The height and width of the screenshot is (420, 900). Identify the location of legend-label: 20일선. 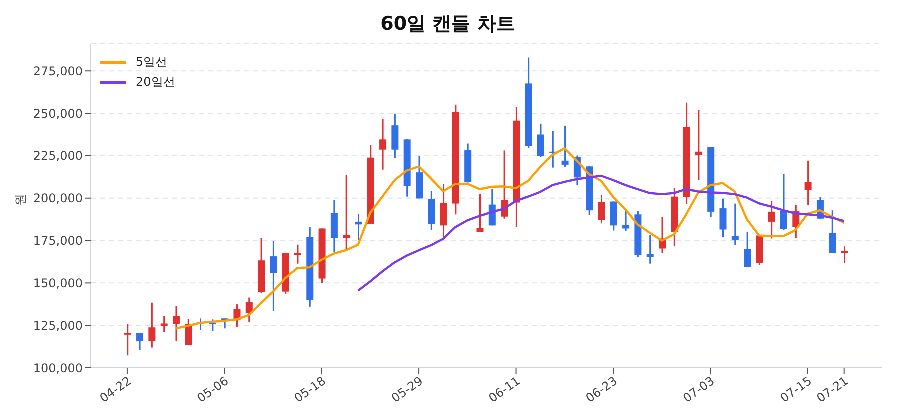
(156, 82).